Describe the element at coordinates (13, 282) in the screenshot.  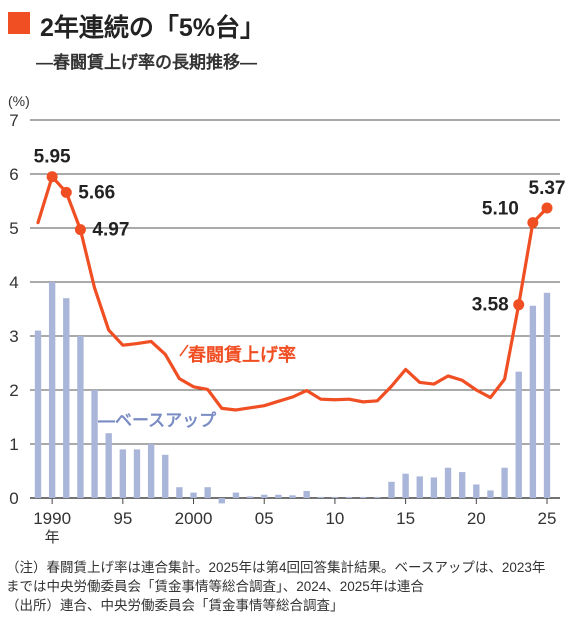
I see `y-tick-label: 4` at that location.